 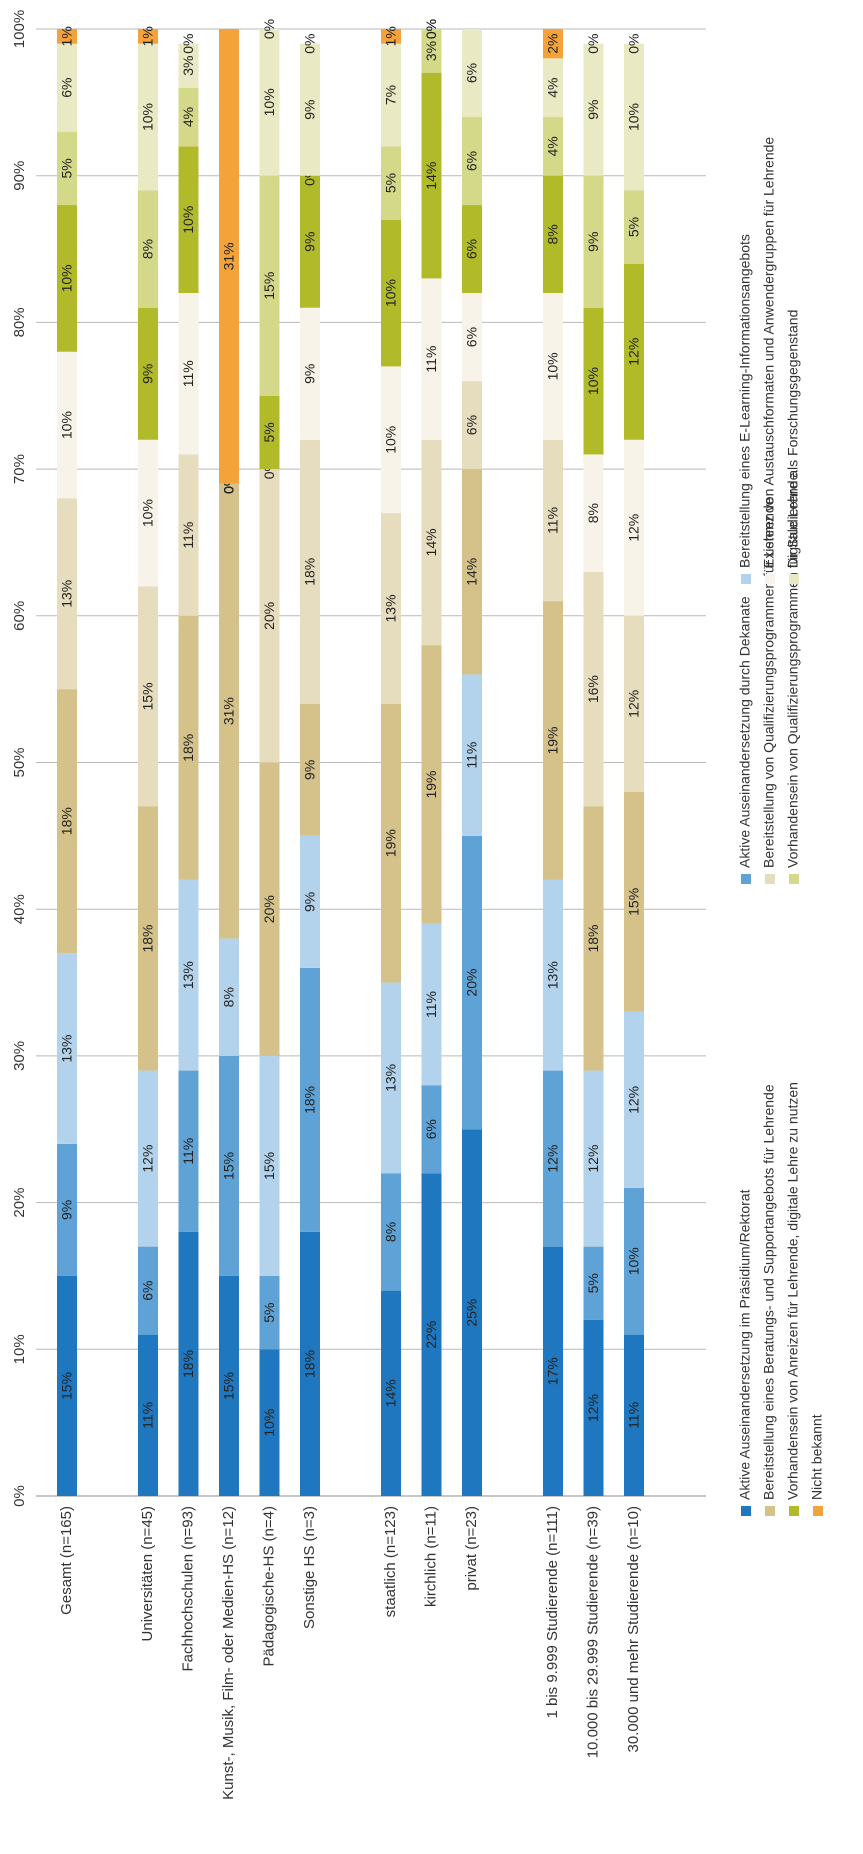 I want to click on data-label: 25%, so click(x=472, y=1313).